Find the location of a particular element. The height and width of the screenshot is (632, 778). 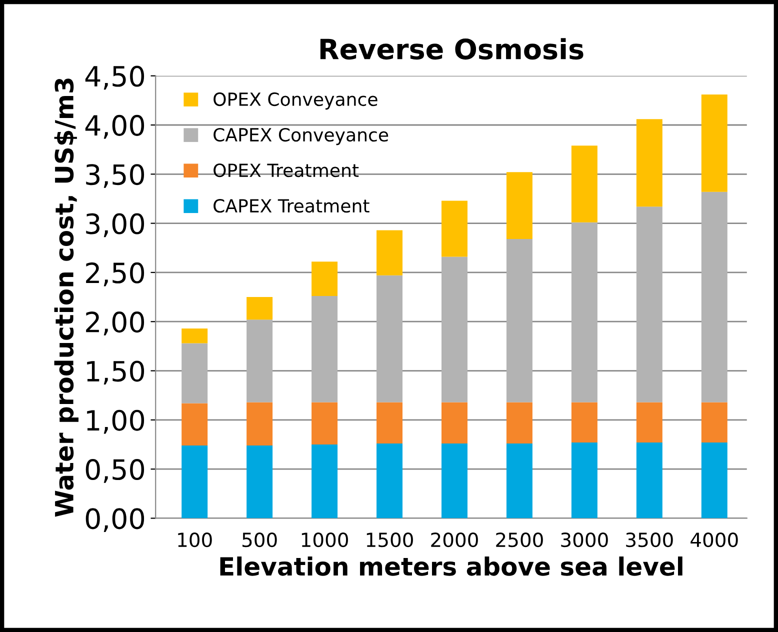

y-tick-label: 0,50 is located at coordinates (115, 471).